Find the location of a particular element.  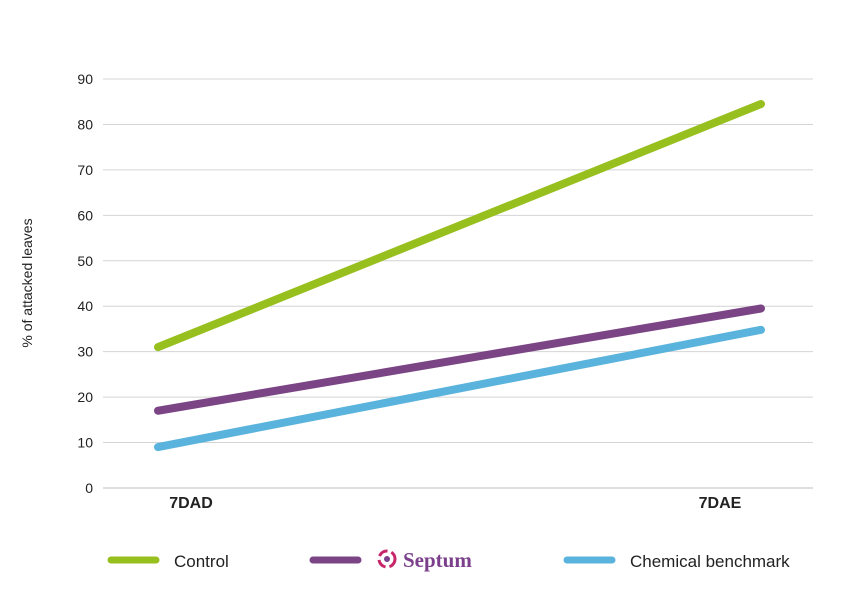

legend: Control Septum Chemical benchmark is located at coordinates (448, 560).